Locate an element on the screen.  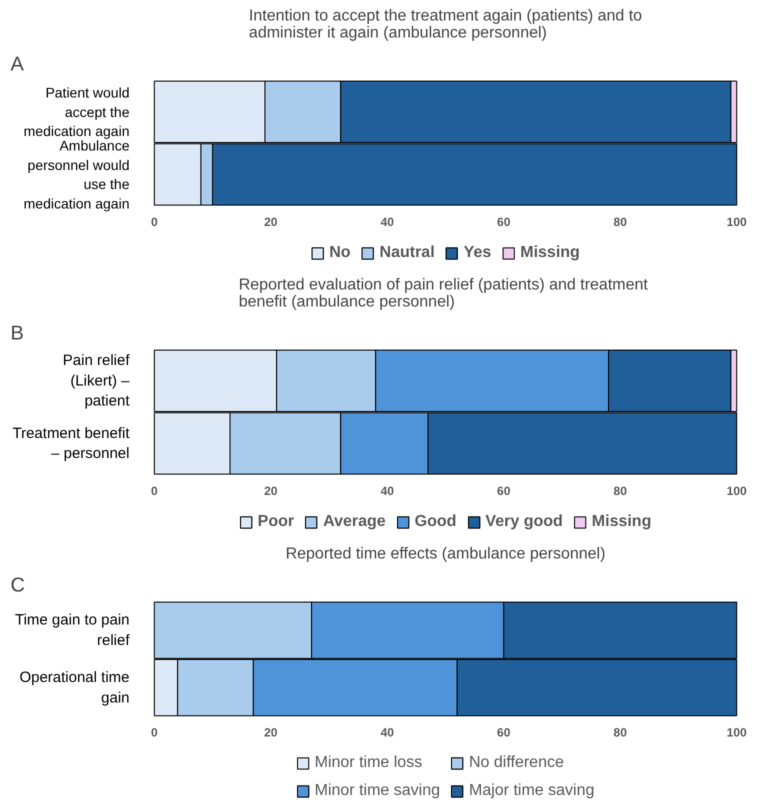
text: A is located at coordinates (17, 65).